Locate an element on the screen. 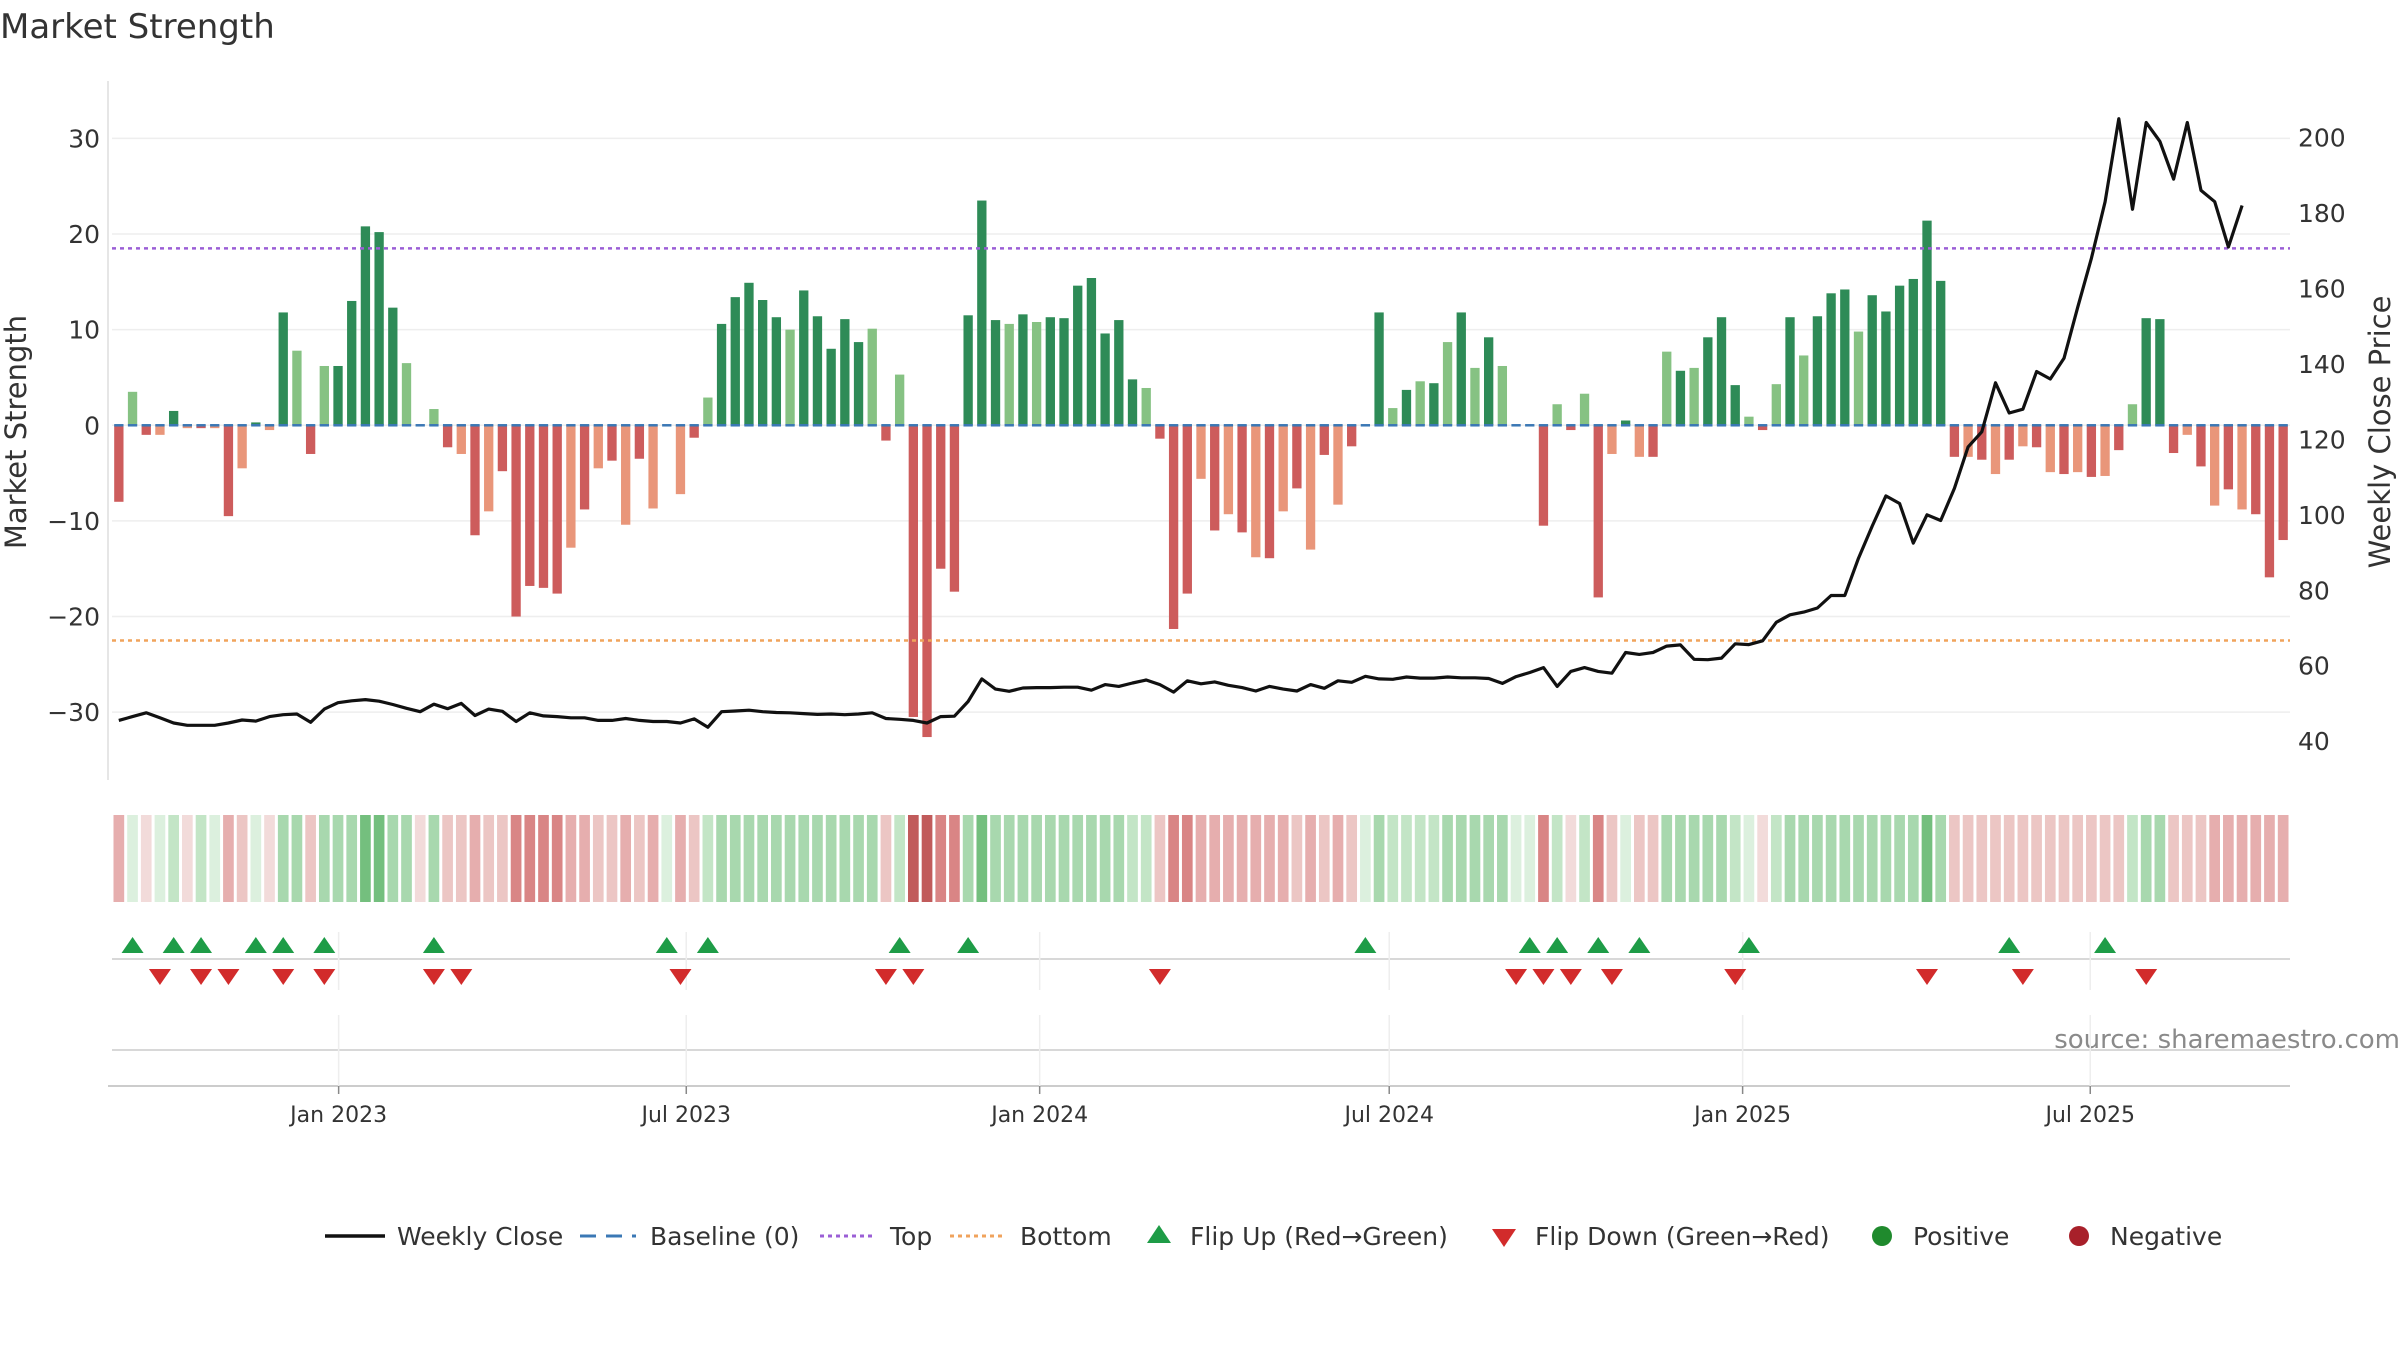 This screenshot has height=1350, width=2400. legend-circle-swatch is located at coordinates (2079, 1236).